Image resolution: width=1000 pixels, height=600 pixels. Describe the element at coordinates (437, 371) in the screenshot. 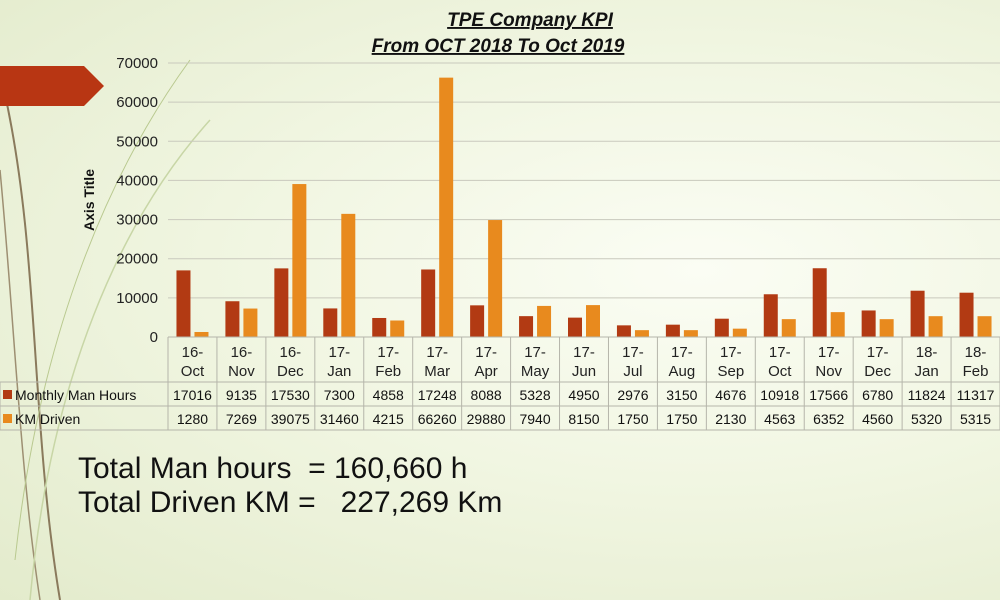

I see `category-label: Mar` at that location.